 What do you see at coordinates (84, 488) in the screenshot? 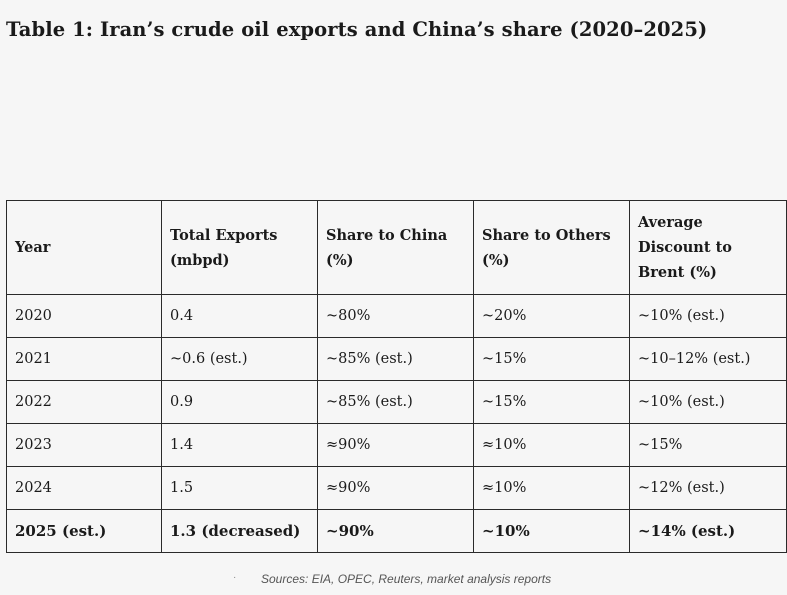
I see `cell-year: 2024` at bounding box center [84, 488].